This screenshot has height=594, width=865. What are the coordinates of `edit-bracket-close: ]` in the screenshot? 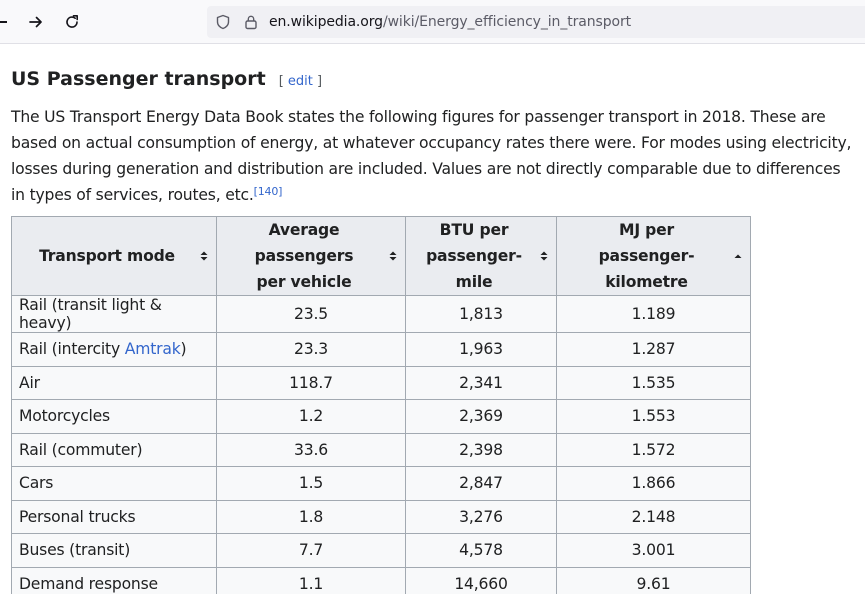 It's located at (320, 81).